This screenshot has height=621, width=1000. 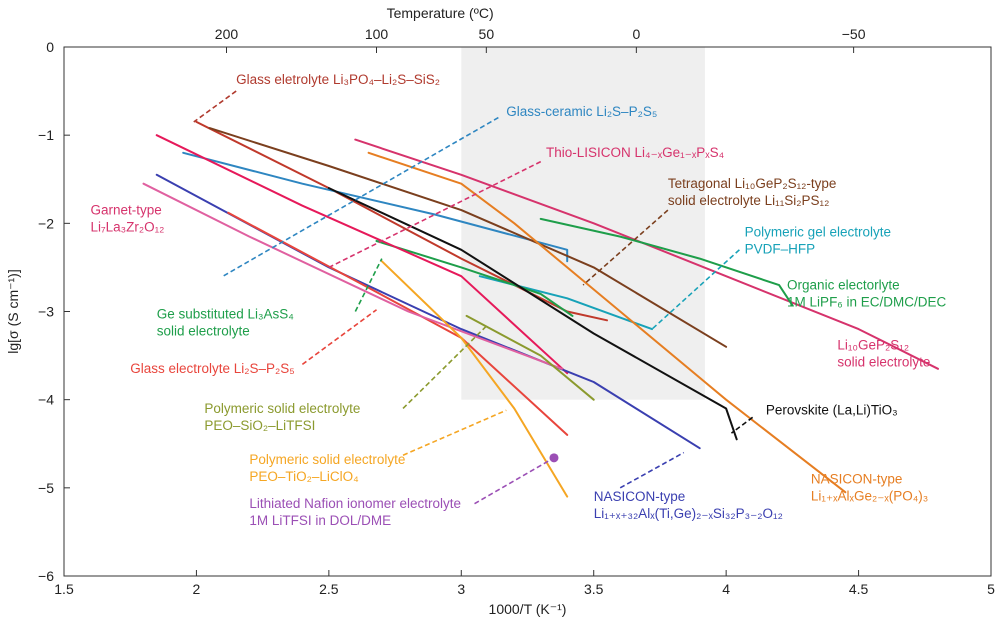 What do you see at coordinates (859, 589) in the screenshot?
I see `x-tick-label: 4.5` at bounding box center [859, 589].